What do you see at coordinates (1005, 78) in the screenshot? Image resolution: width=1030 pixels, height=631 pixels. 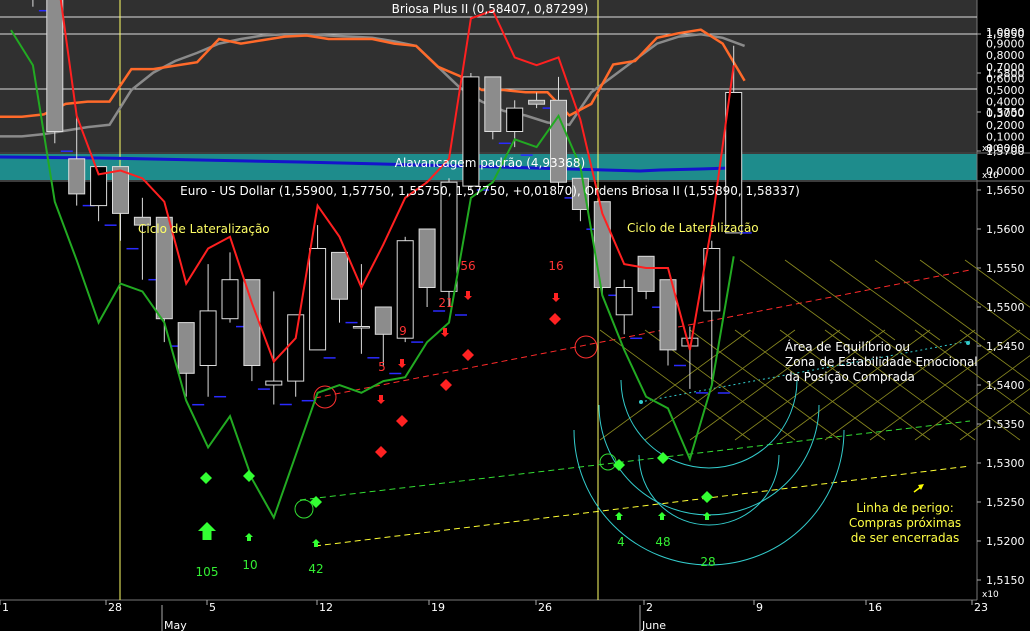 I see `osc-tick-label: 0,6000` at bounding box center [1005, 78].